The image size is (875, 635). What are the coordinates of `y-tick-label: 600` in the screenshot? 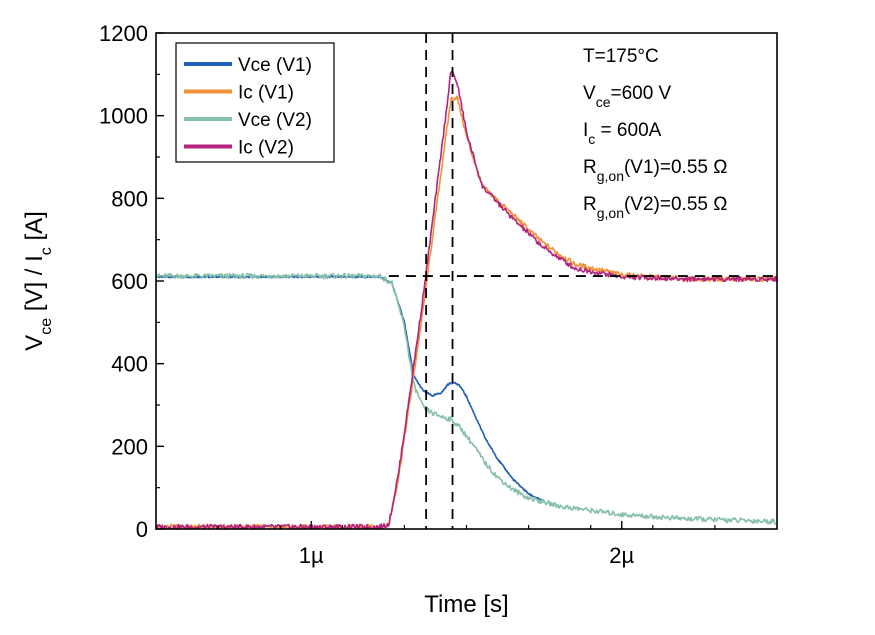 It's located at (129, 281).